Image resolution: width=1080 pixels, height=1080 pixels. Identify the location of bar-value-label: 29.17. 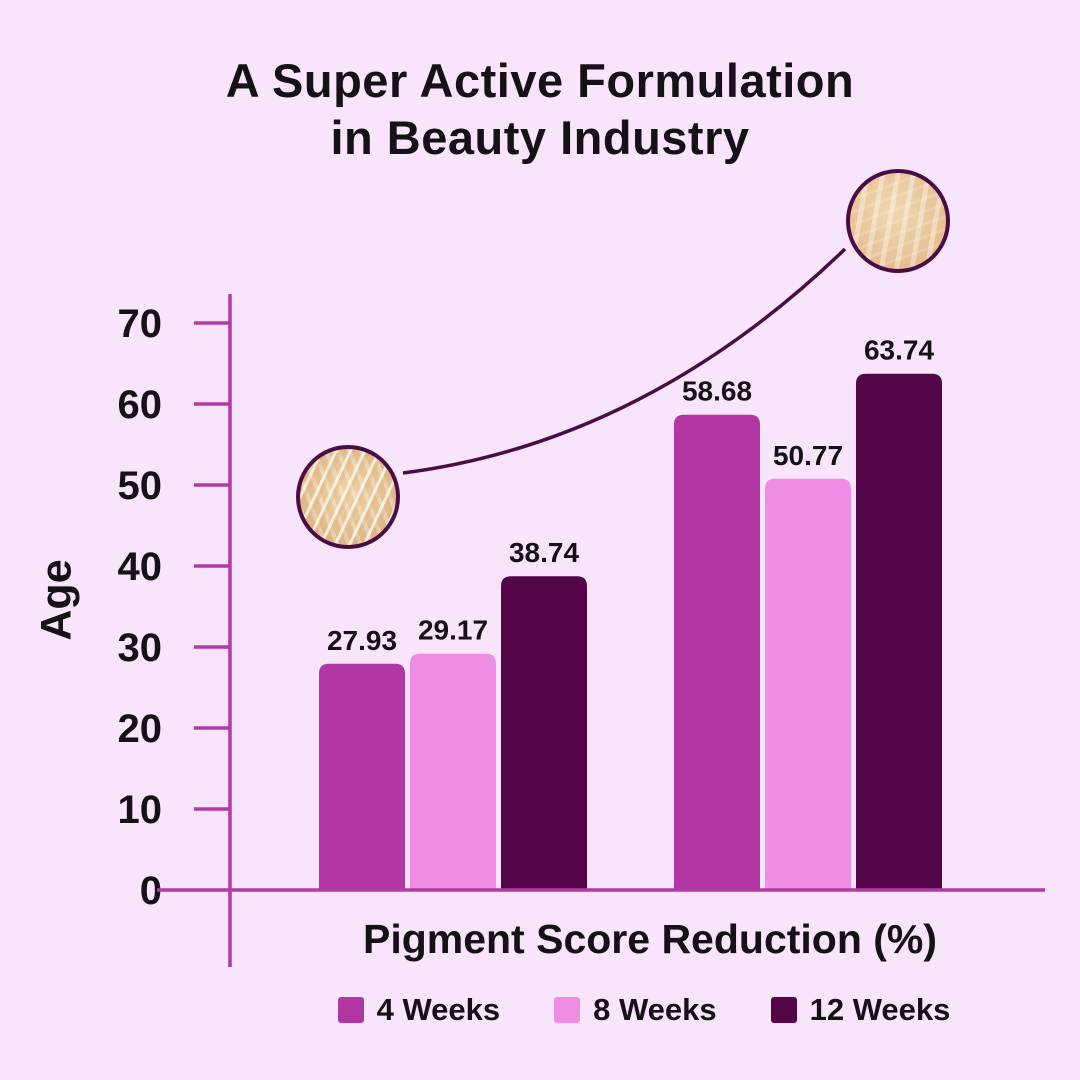
(453, 630).